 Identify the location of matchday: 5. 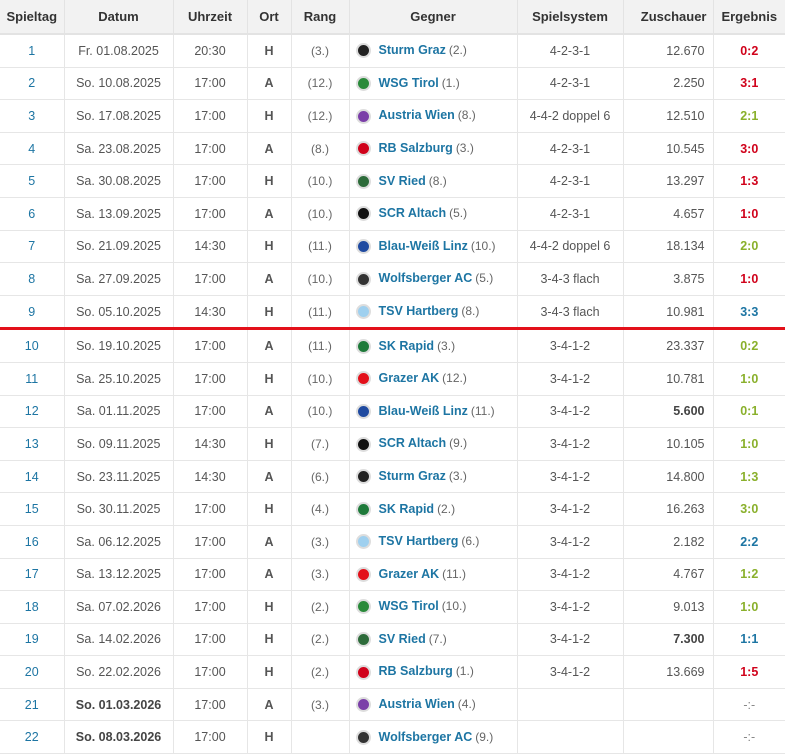
(32, 181).